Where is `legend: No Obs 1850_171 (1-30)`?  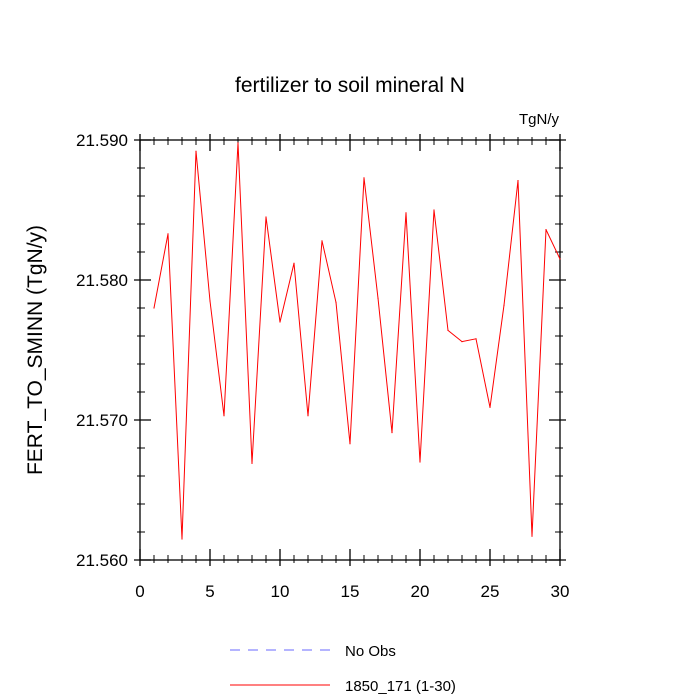 legend: No Obs 1850_171 (1-30) is located at coordinates (343, 669).